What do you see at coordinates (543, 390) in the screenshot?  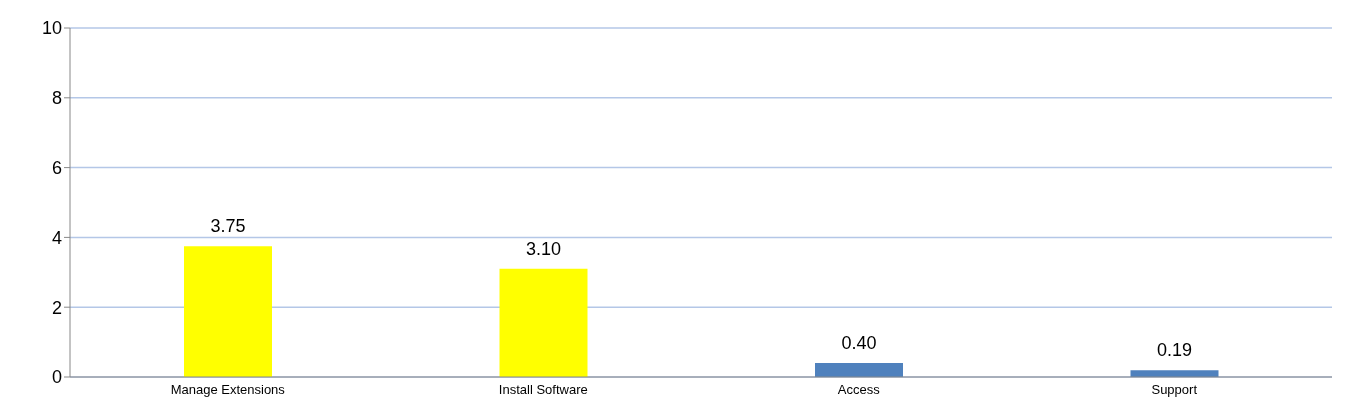 I see `x-tick-label: Install Software` at bounding box center [543, 390].